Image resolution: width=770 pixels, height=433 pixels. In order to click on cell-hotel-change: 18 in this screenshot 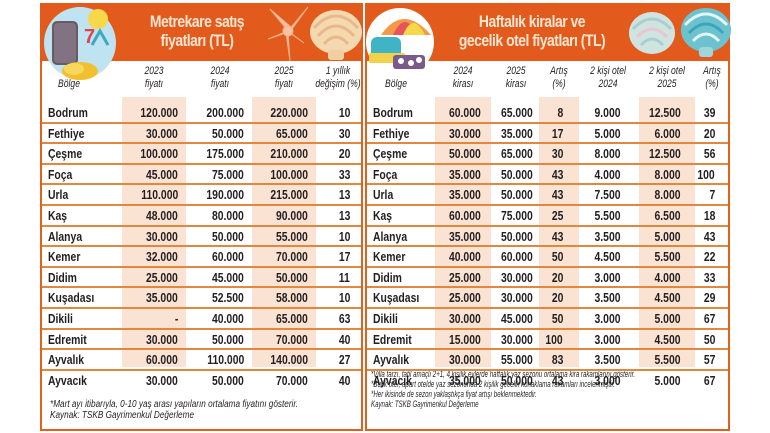, I will do `click(709, 215)`.